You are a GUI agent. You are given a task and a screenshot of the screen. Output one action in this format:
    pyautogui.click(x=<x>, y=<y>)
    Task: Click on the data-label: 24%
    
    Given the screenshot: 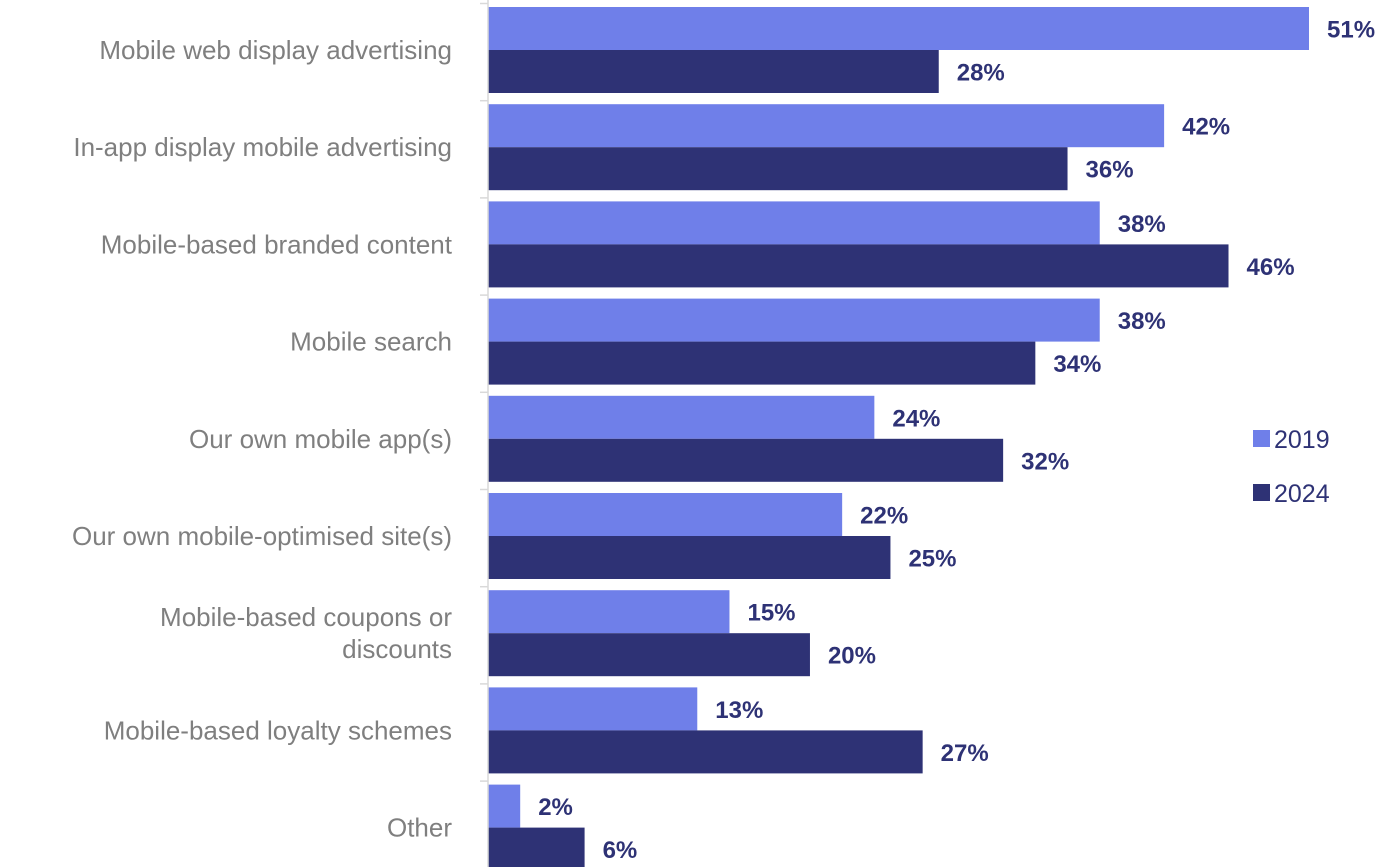 What is the action you would take?
    pyautogui.click(x=916, y=418)
    